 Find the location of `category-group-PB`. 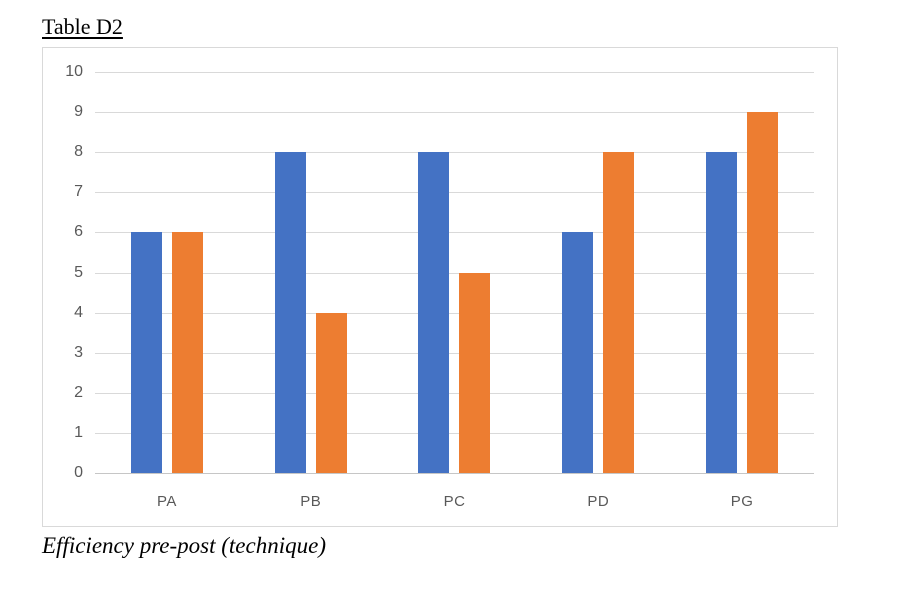

category-group-PB is located at coordinates (311, 272).